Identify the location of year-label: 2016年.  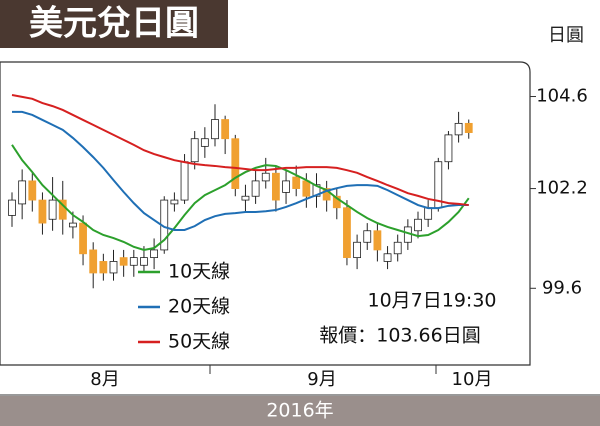
(299, 411).